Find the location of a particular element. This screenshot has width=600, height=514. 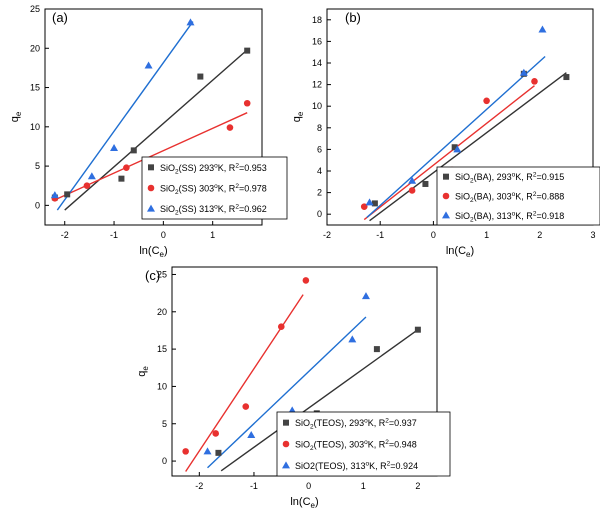

legend-entry: SiO2(BA), 313oK, R2=0.918 is located at coordinates (509, 216).